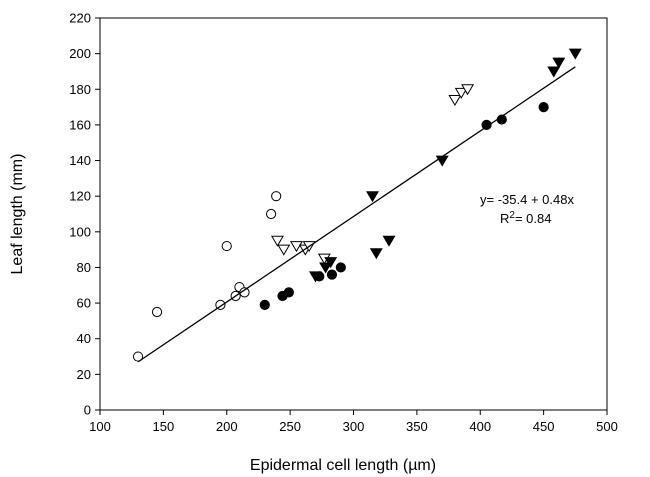 The width and height of the screenshot is (650, 477). I want to click on x-tick-label: 500, so click(607, 426).